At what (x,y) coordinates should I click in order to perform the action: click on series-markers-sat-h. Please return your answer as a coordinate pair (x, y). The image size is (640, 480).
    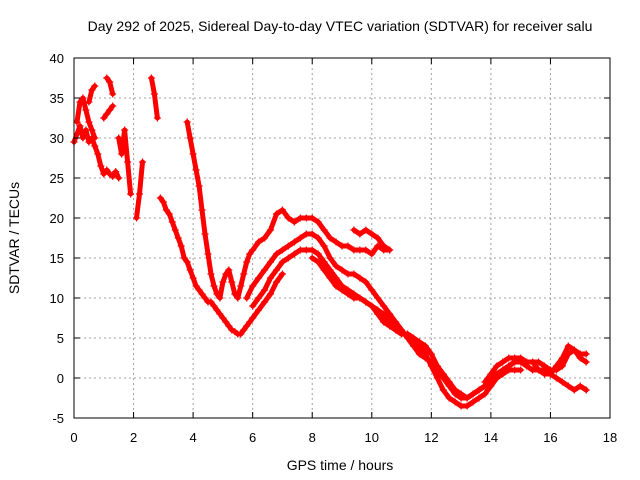
    Looking at the image, I should click on (154, 98).